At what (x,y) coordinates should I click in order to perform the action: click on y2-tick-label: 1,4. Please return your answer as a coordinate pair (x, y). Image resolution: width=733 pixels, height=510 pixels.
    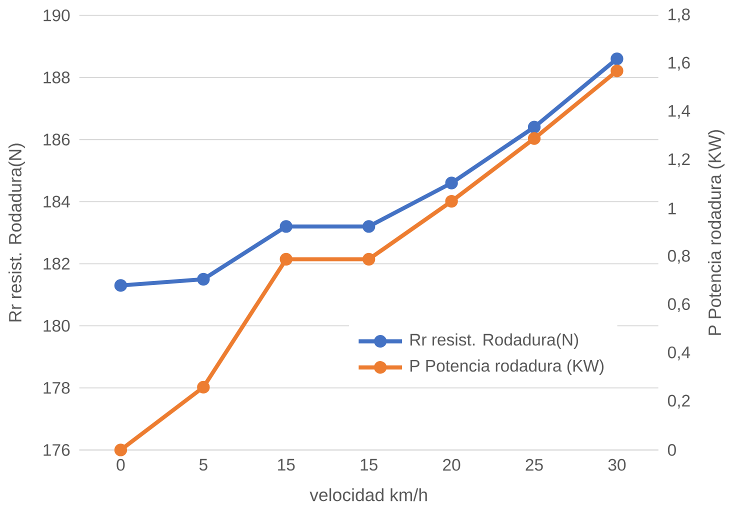
    Looking at the image, I should click on (679, 112).